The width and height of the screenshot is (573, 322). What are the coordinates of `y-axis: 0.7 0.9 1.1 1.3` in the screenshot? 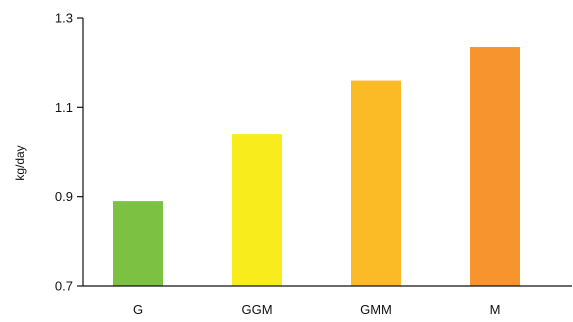 It's located at (69, 152).